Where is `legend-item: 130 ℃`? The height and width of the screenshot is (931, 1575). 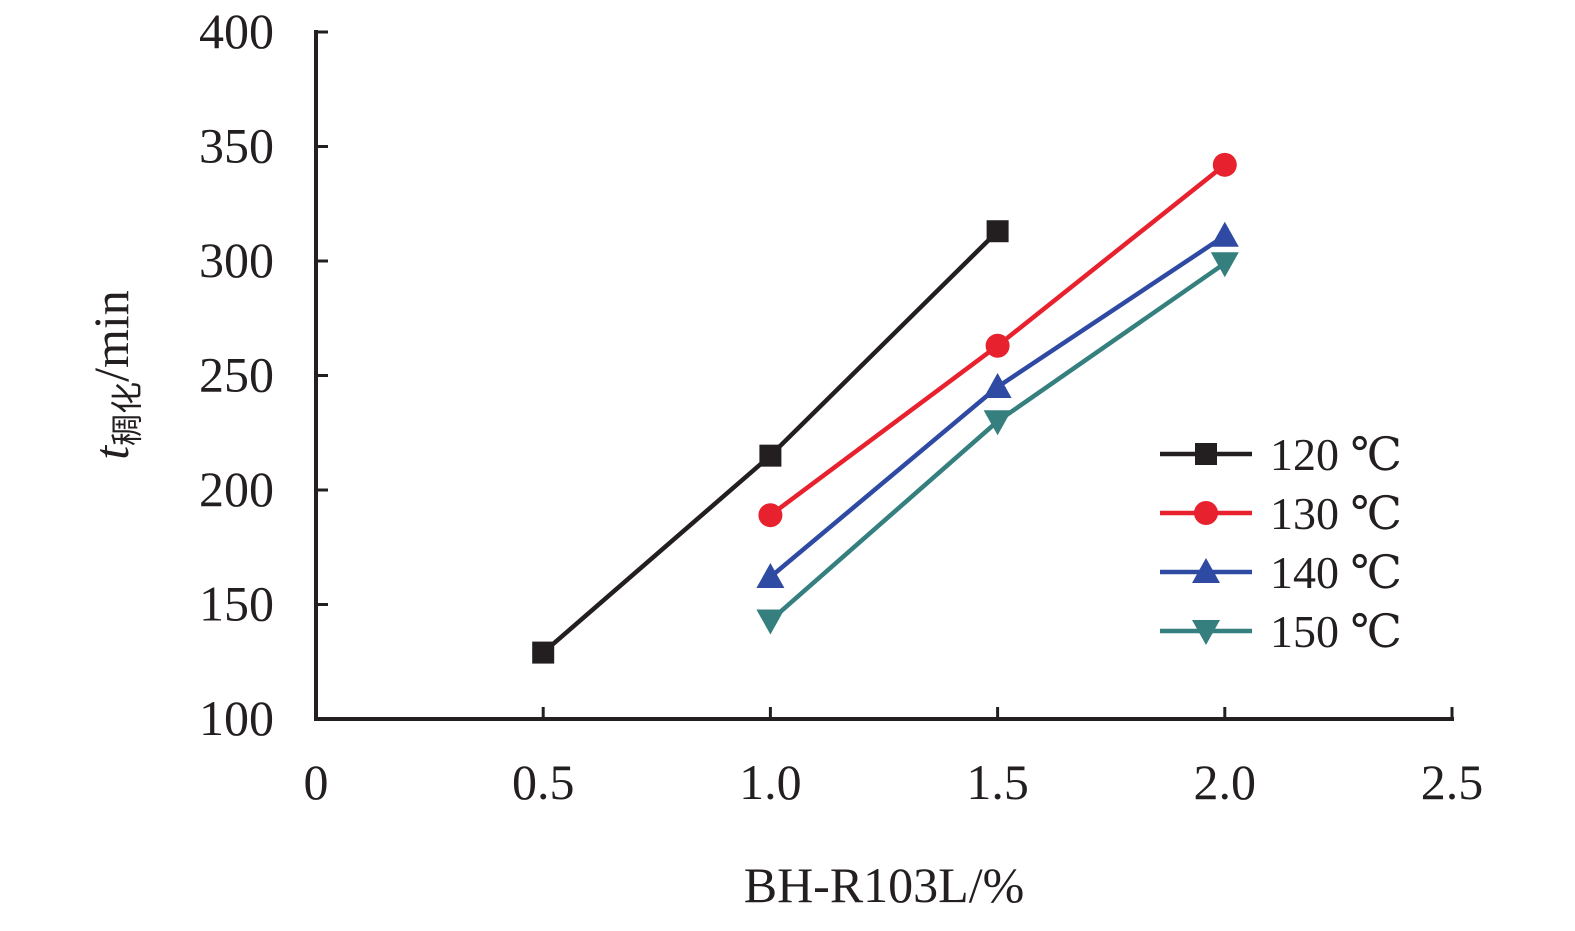
legend-item: 130 ℃ is located at coordinates (1281, 513).